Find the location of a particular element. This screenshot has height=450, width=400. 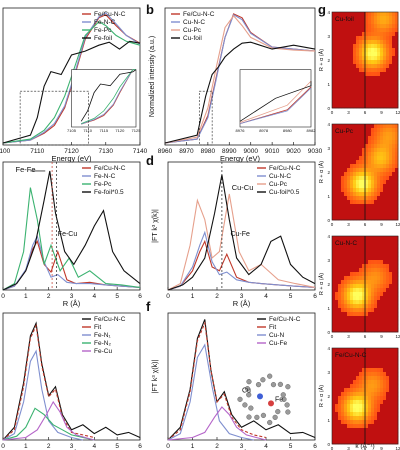

map-x-axis-label: k (Å⁻¹) is located at coordinates (364, 445).